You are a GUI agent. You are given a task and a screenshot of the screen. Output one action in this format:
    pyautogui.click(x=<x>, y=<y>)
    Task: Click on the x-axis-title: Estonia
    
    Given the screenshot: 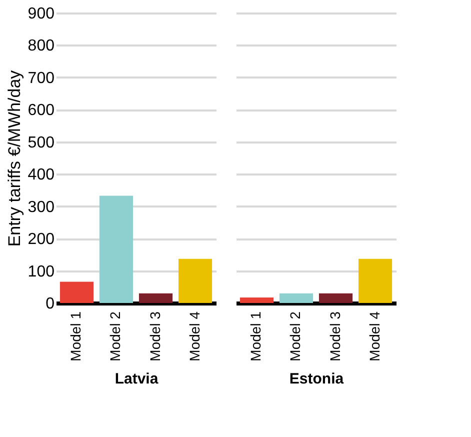 What is the action you would take?
    pyautogui.click(x=316, y=379)
    